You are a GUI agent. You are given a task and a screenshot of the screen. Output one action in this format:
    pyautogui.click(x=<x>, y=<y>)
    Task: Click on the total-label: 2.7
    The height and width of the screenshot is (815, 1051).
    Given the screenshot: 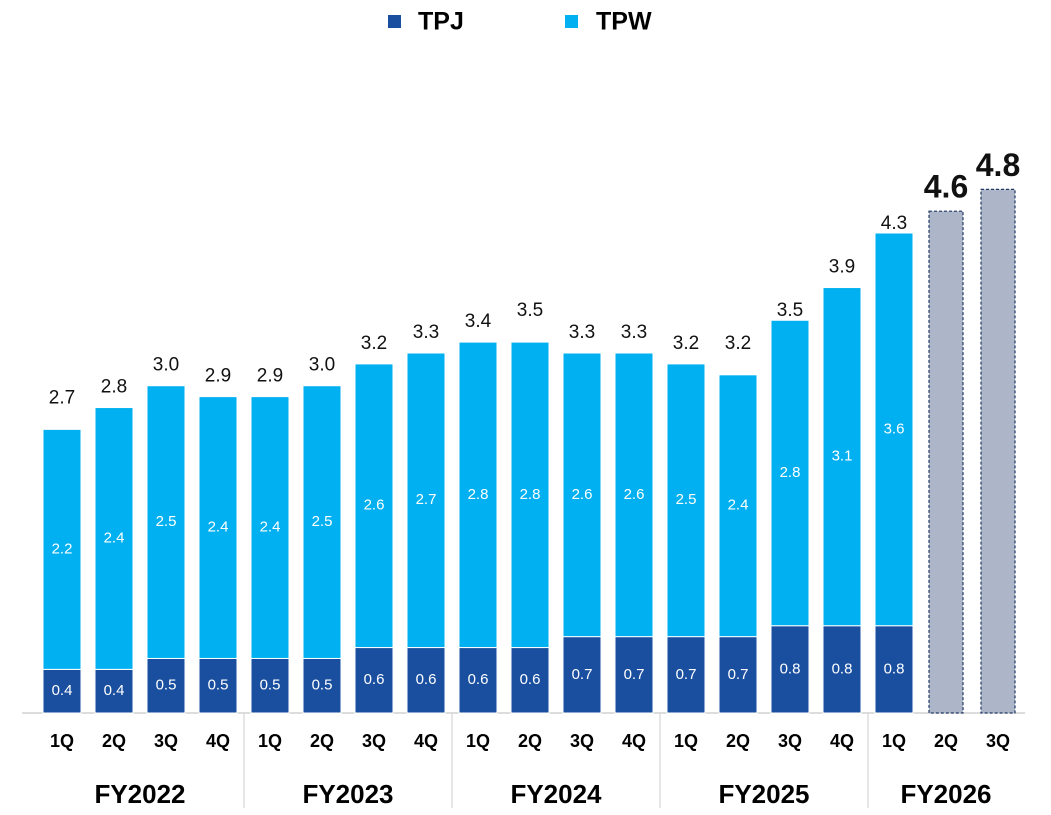 What is the action you would take?
    pyautogui.click(x=62, y=397)
    